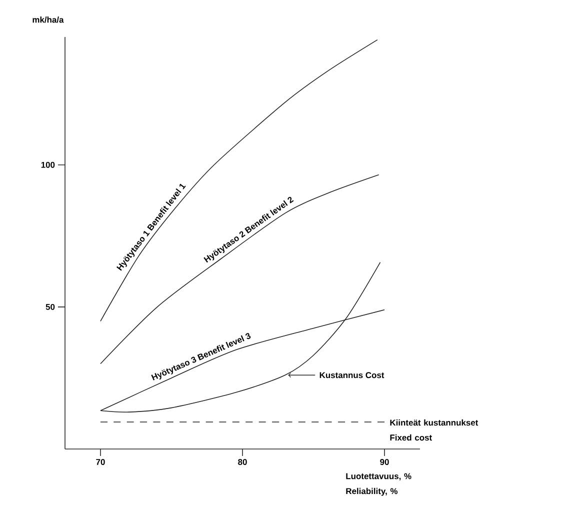 Image resolution: width=567 pixels, height=508 pixels. Describe the element at coordinates (379, 484) in the screenshot. I see `x-axis-title: Luotettavuus, % Reliability, %` at that location.